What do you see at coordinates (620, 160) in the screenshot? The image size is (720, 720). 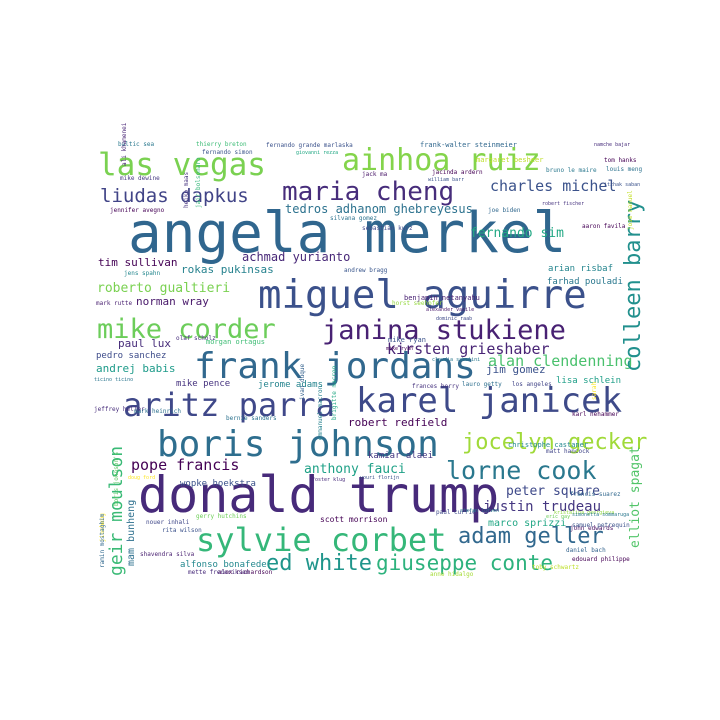 I see `word: tom hanks` at bounding box center [620, 160].